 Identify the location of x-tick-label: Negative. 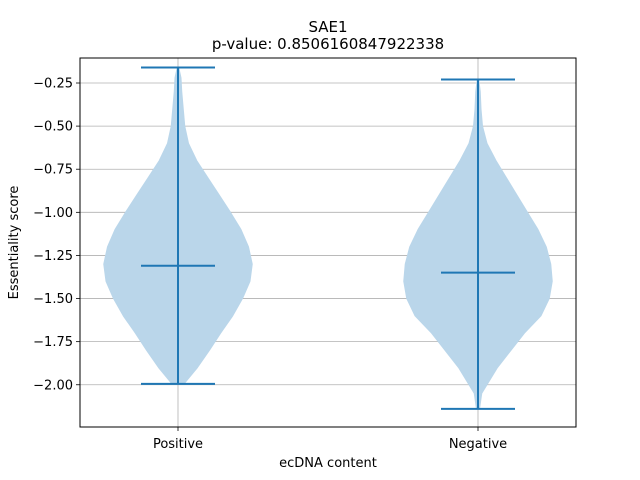
(478, 444).